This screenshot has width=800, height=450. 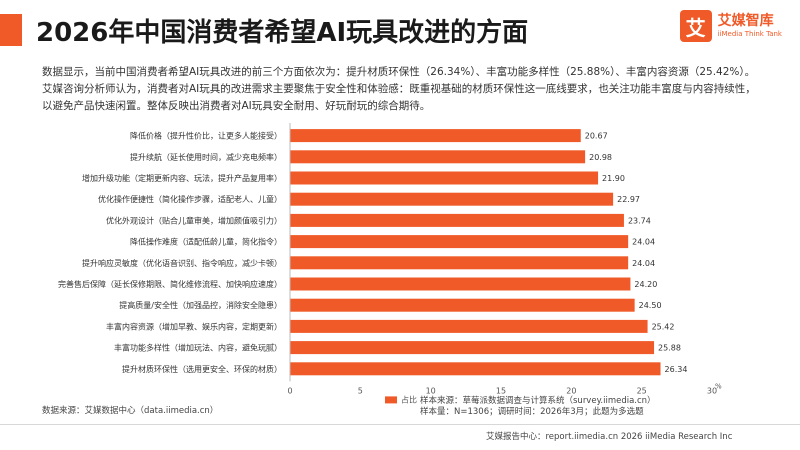 I want to click on category-label: 丰富内容资源（增加早教、娱乐内容，定期更新）, so click(x=194, y=326).